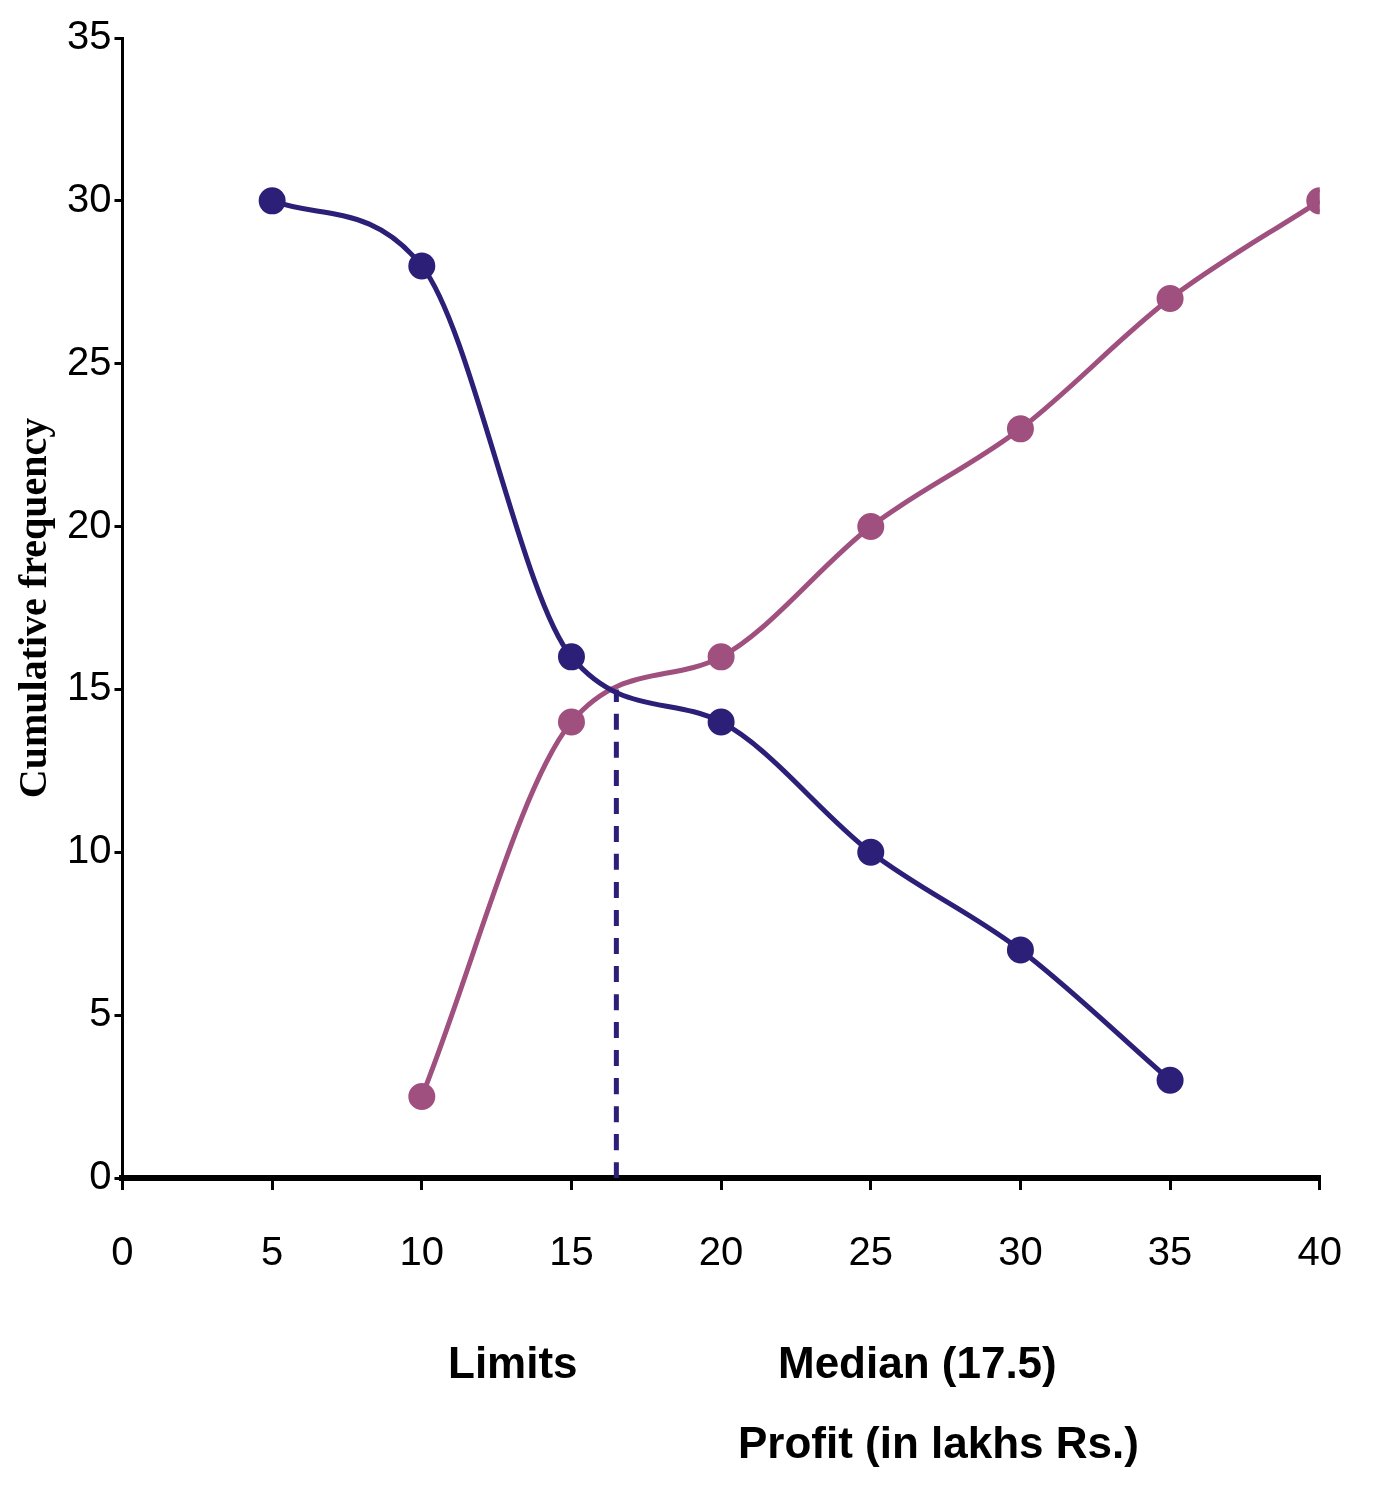 This screenshot has height=1510, width=1390. What do you see at coordinates (272, 1251) in the screenshot?
I see `x-tick-label: 5` at bounding box center [272, 1251].